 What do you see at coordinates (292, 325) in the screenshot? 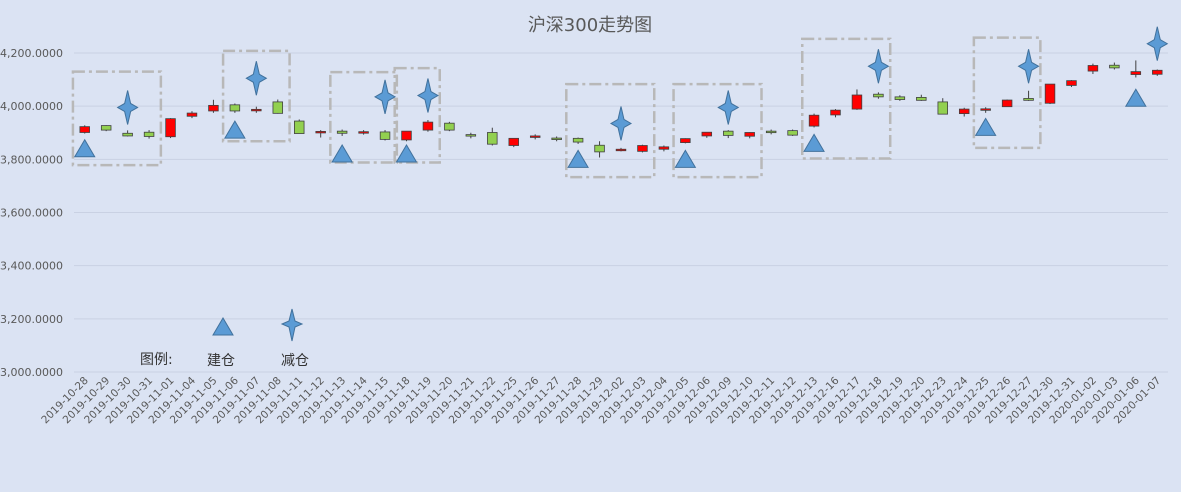
I see `legend-reduce-star-icon` at bounding box center [292, 325].